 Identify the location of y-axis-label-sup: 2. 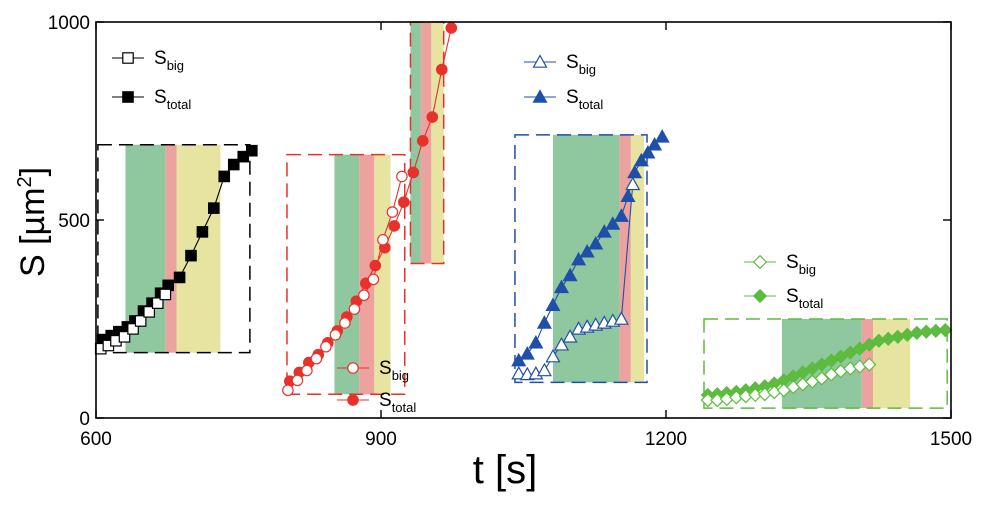
(25, 181).